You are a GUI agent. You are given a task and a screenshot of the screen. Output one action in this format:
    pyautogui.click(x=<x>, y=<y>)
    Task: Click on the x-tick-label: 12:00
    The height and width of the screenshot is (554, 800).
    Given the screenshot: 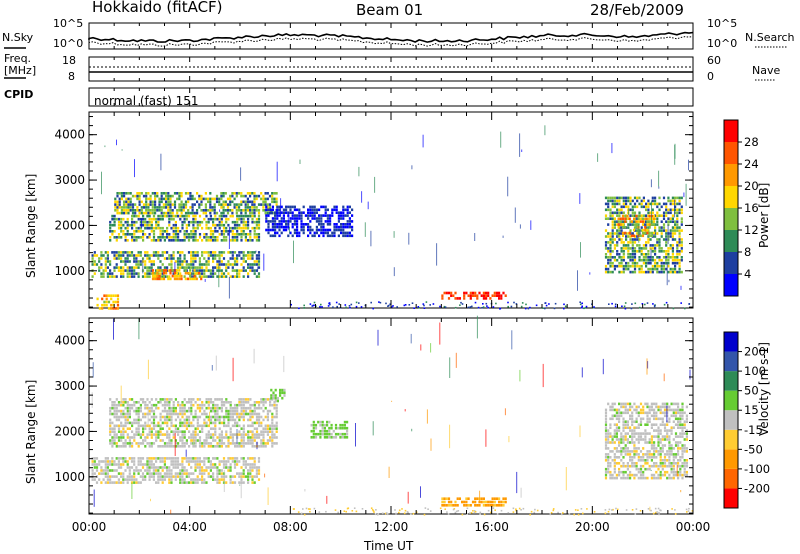 What is the action you would take?
    pyautogui.click(x=391, y=527)
    